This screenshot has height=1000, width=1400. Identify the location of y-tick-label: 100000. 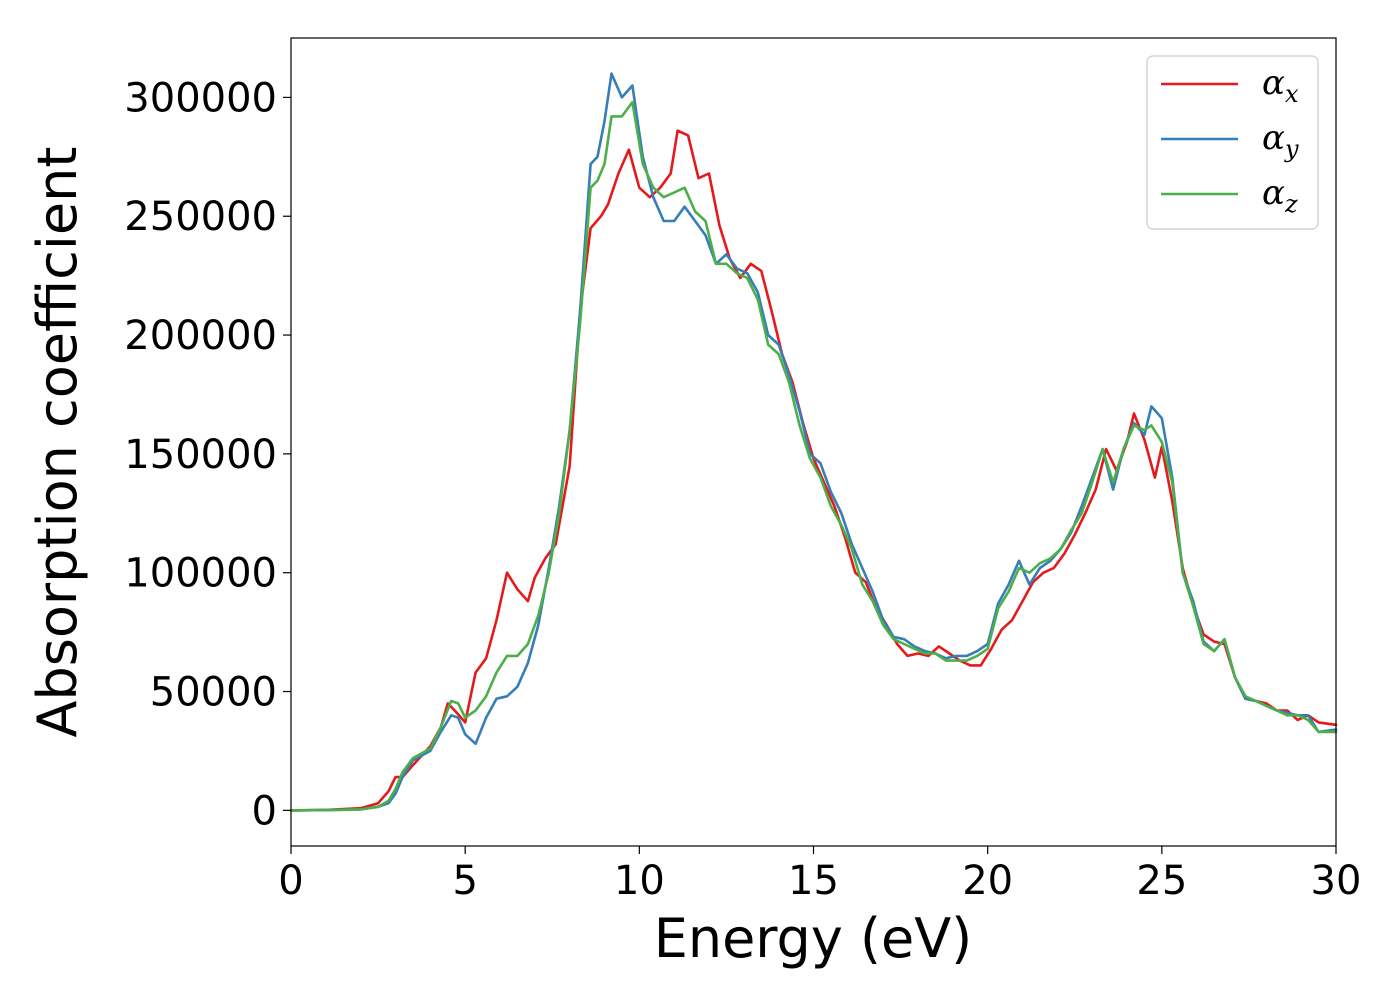
(200, 574).